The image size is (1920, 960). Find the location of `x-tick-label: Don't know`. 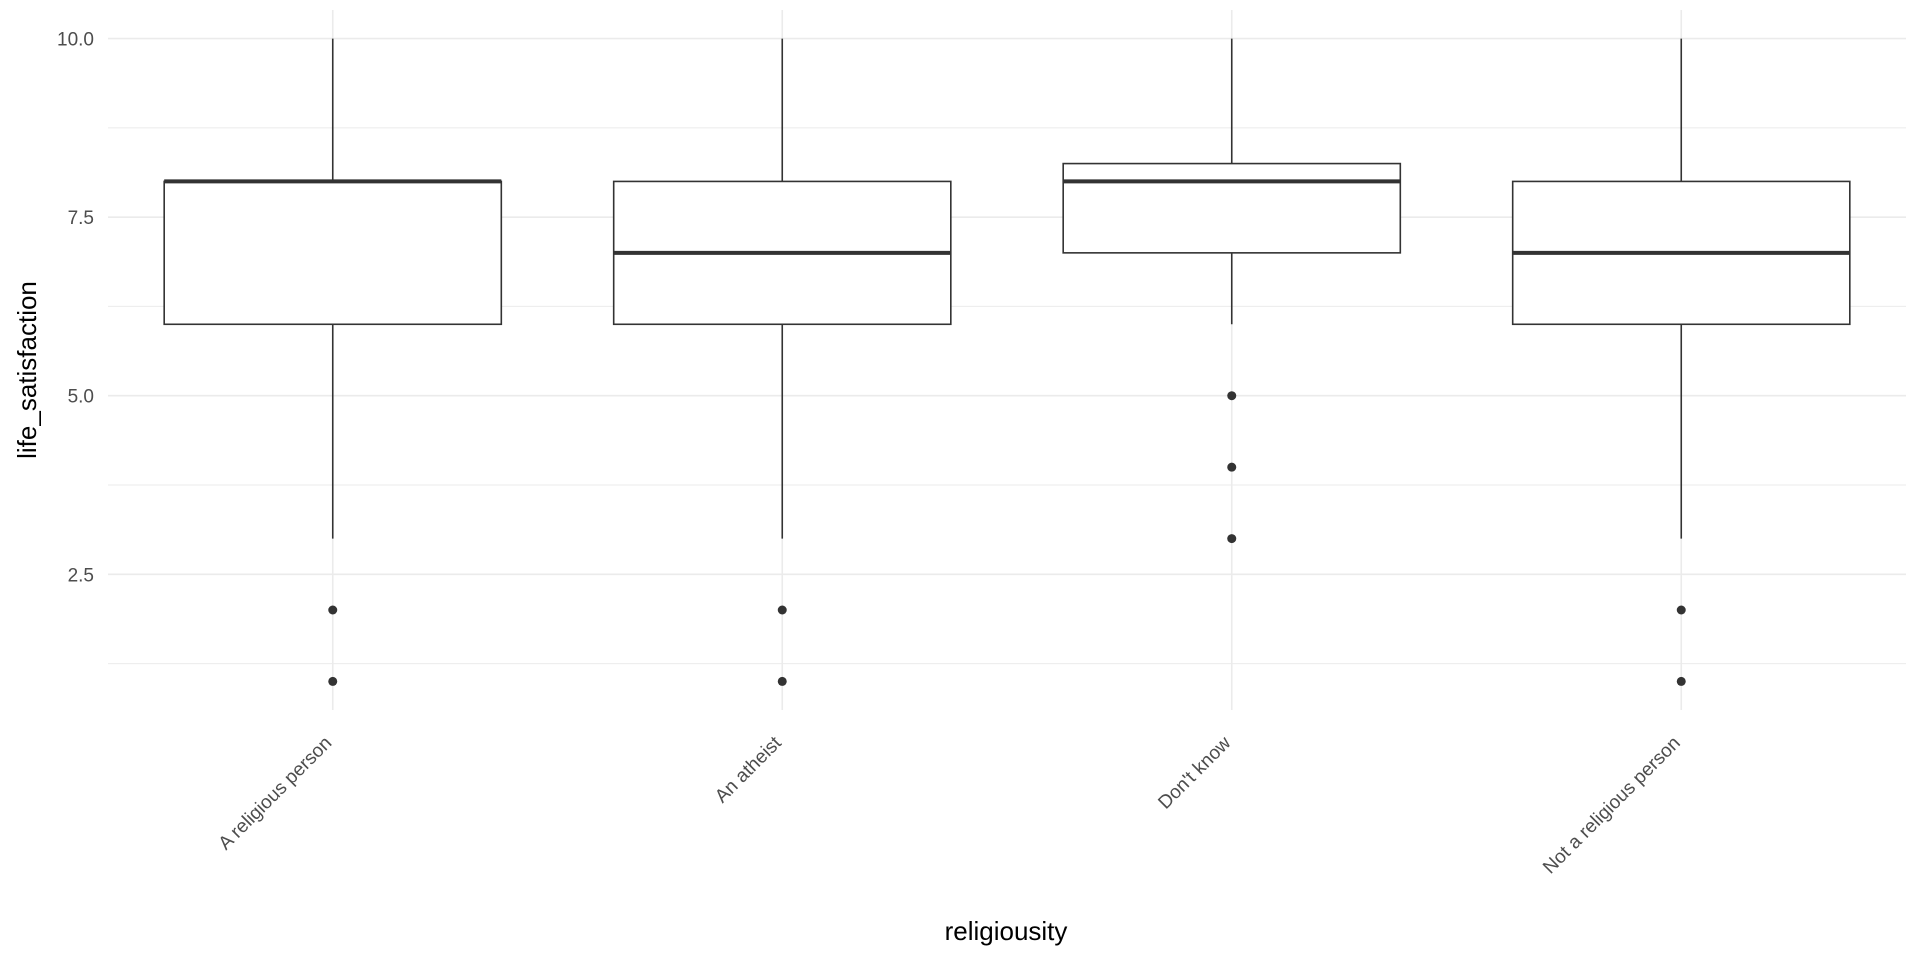

x-tick-label: Don't know is located at coordinates (1194, 772).